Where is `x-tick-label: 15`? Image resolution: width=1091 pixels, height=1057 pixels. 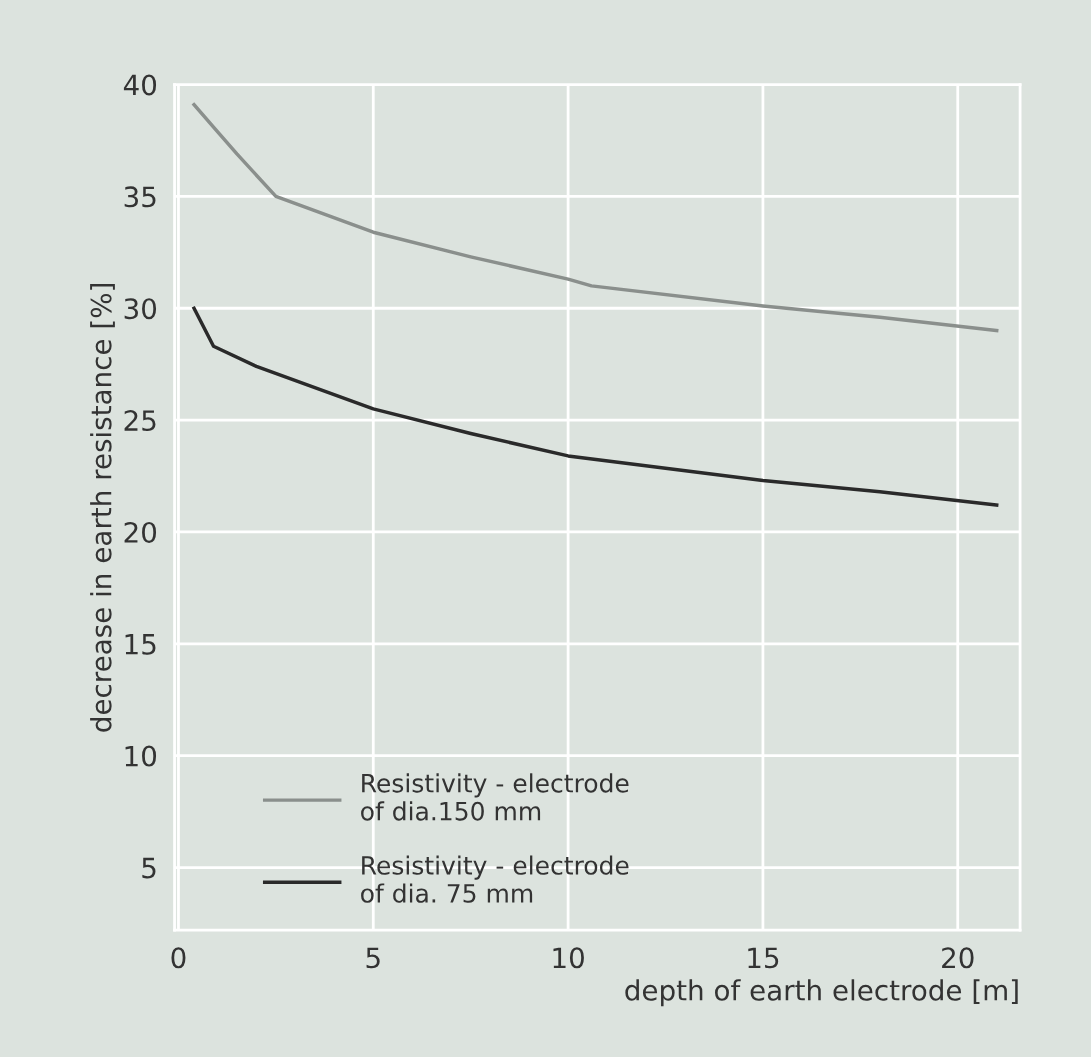
x-tick-label: 15 is located at coordinates (763, 958).